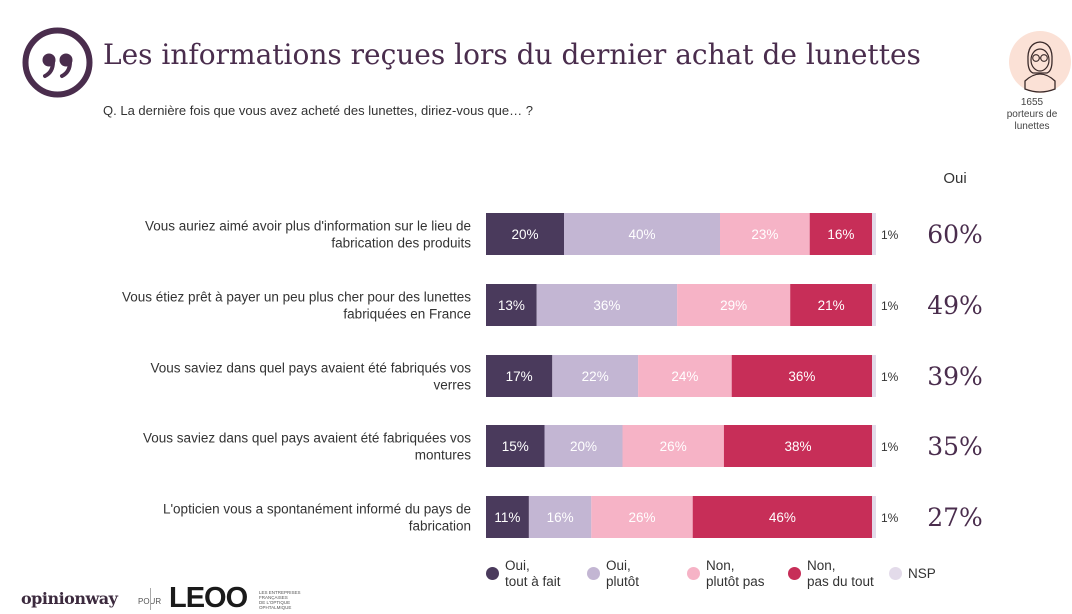 Image resolution: width=1072 pixels, height=614 pixels. I want to click on data-label: 13%, so click(511, 305).